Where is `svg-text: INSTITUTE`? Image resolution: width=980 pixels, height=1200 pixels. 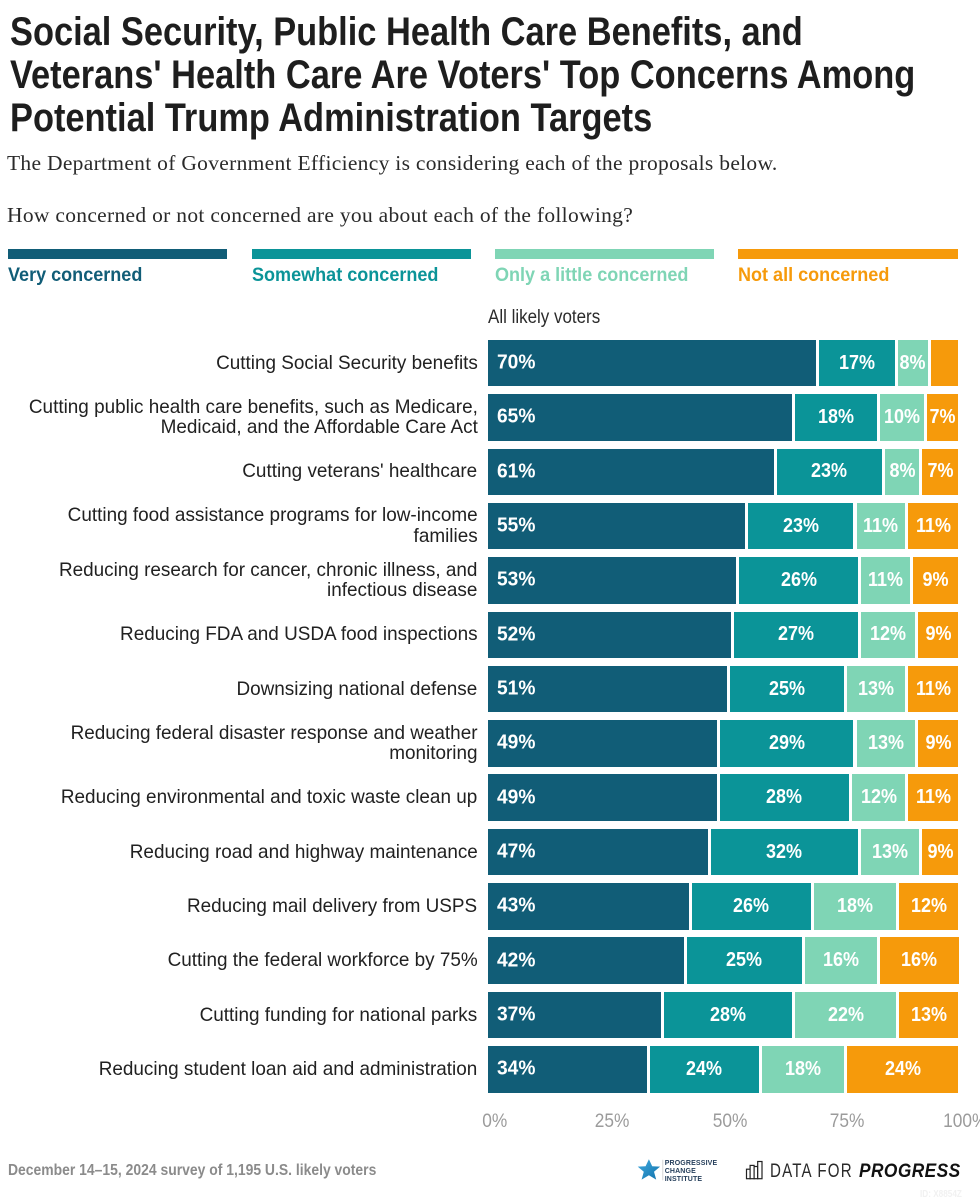
svg-text: INSTITUTE is located at coordinates (684, 1179).